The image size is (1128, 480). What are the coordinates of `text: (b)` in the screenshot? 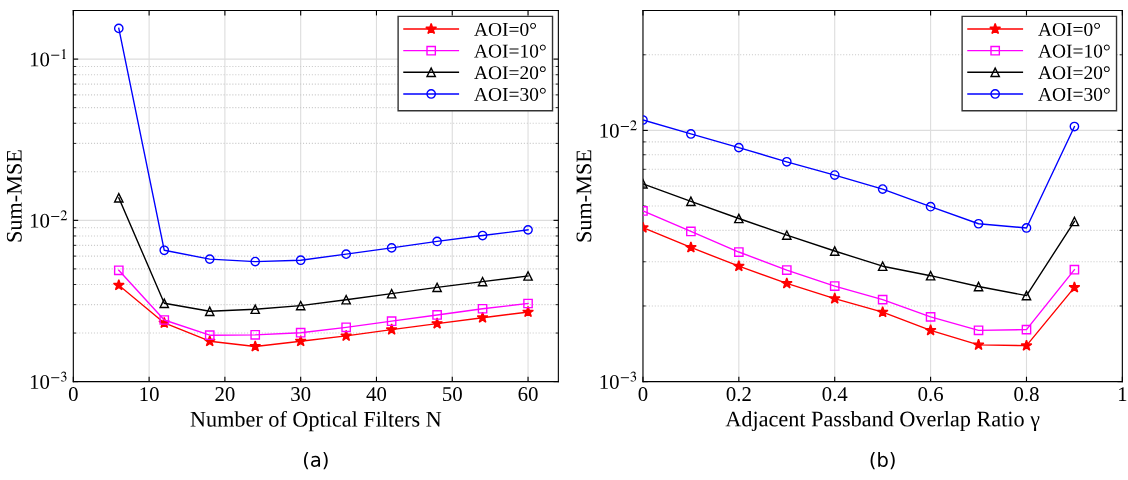 It's located at (882, 460).